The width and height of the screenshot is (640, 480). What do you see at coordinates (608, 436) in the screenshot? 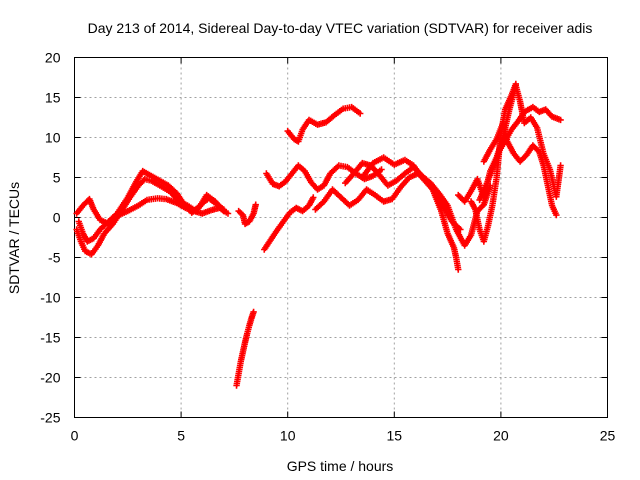
I see `x-tick-label: 25` at bounding box center [608, 436].